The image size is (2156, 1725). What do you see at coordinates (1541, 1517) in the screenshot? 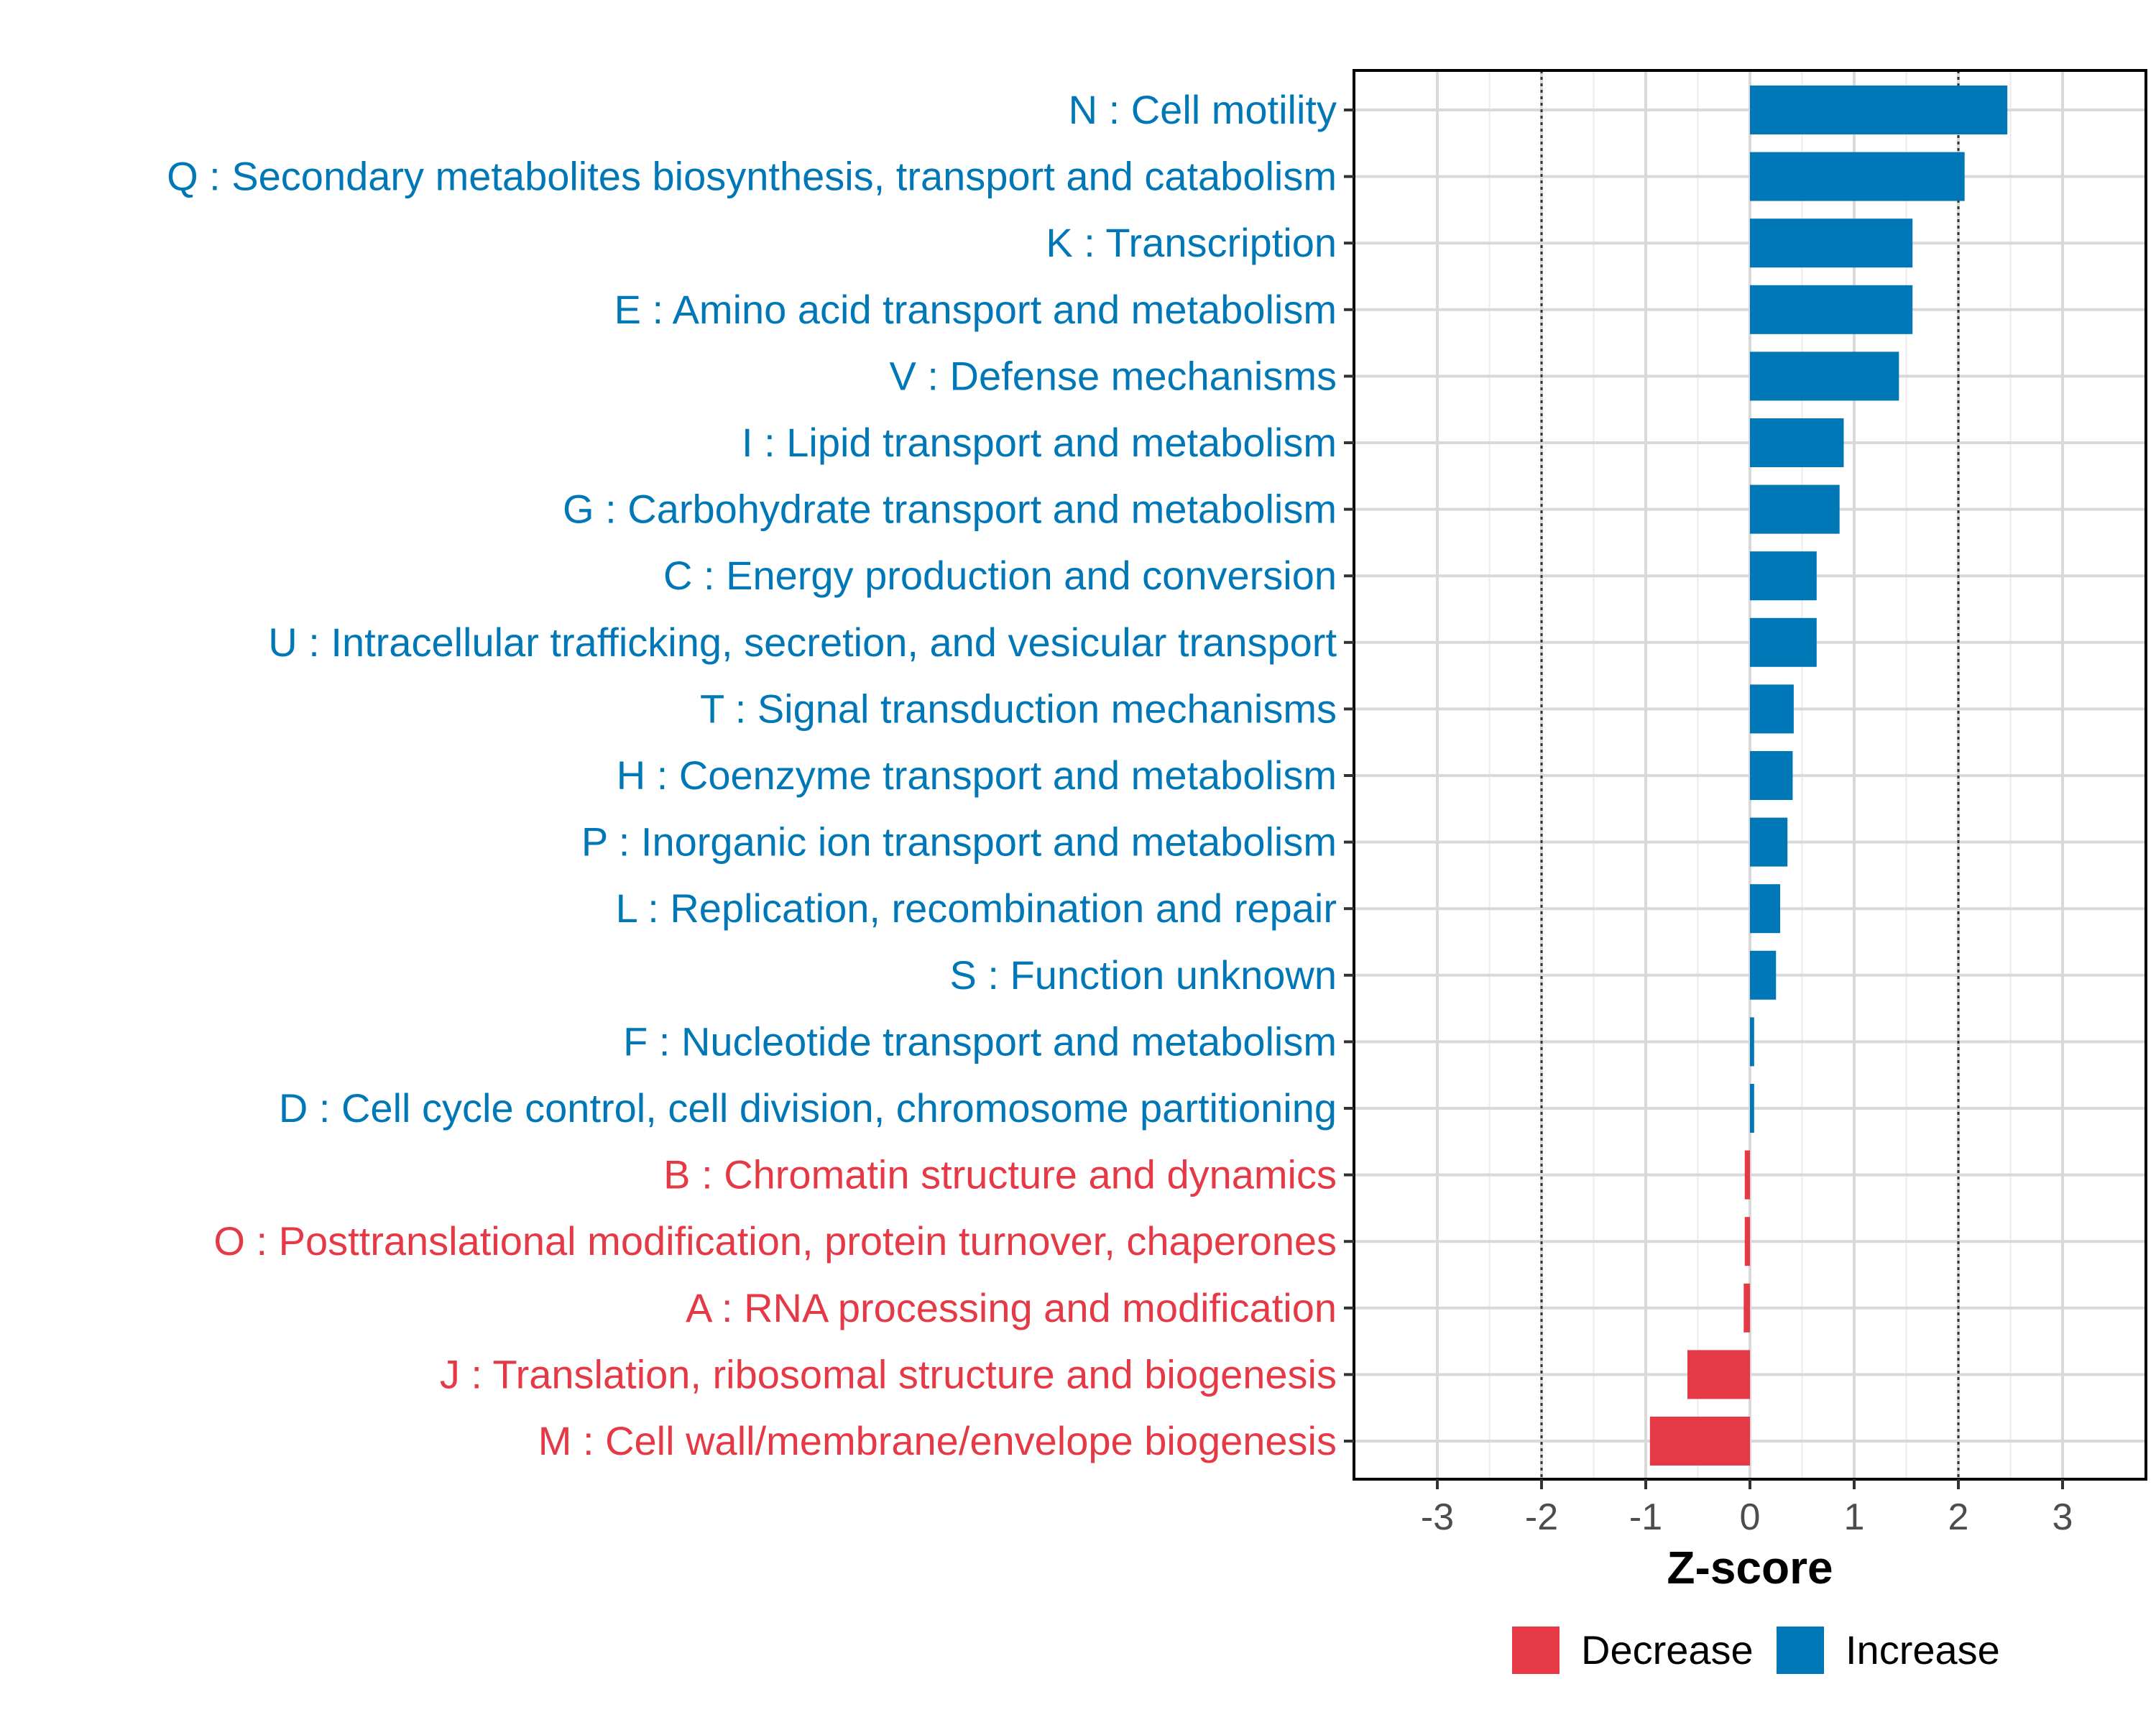
I see `x-tick-label: -2` at bounding box center [1541, 1517].